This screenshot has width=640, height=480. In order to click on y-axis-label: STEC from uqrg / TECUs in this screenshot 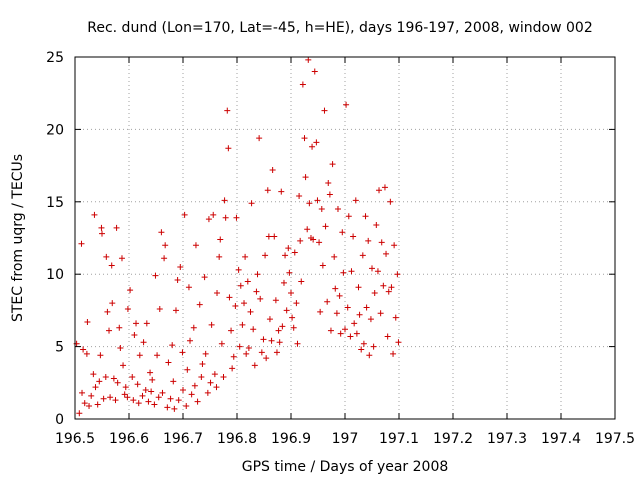, I will do `click(18, 238)`.